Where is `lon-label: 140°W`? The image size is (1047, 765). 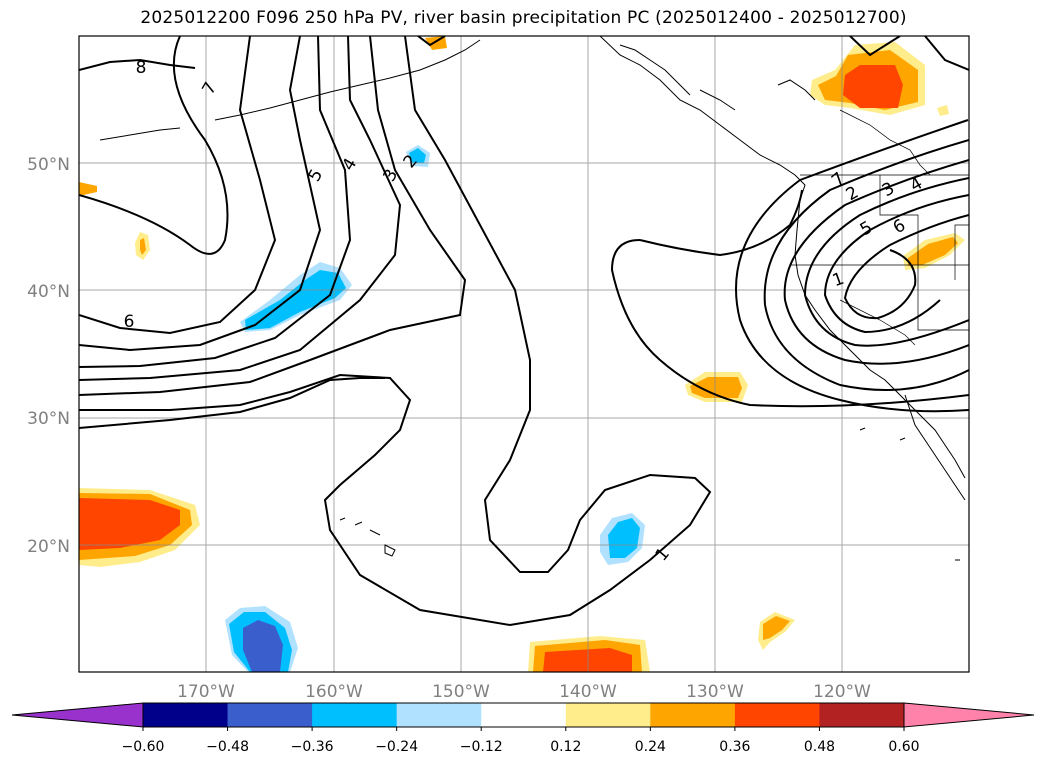 lon-label: 140°W is located at coordinates (588, 692).